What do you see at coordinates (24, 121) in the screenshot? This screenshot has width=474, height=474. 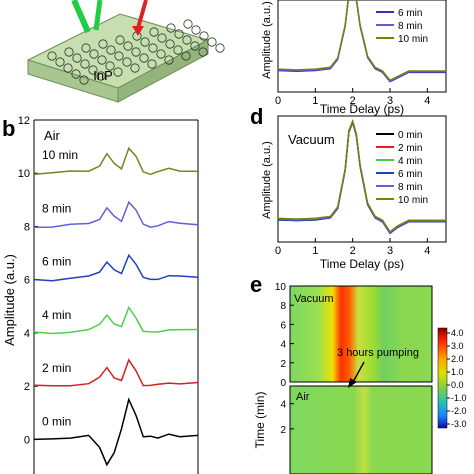 I see `y-tick-label: 12` at bounding box center [24, 121].